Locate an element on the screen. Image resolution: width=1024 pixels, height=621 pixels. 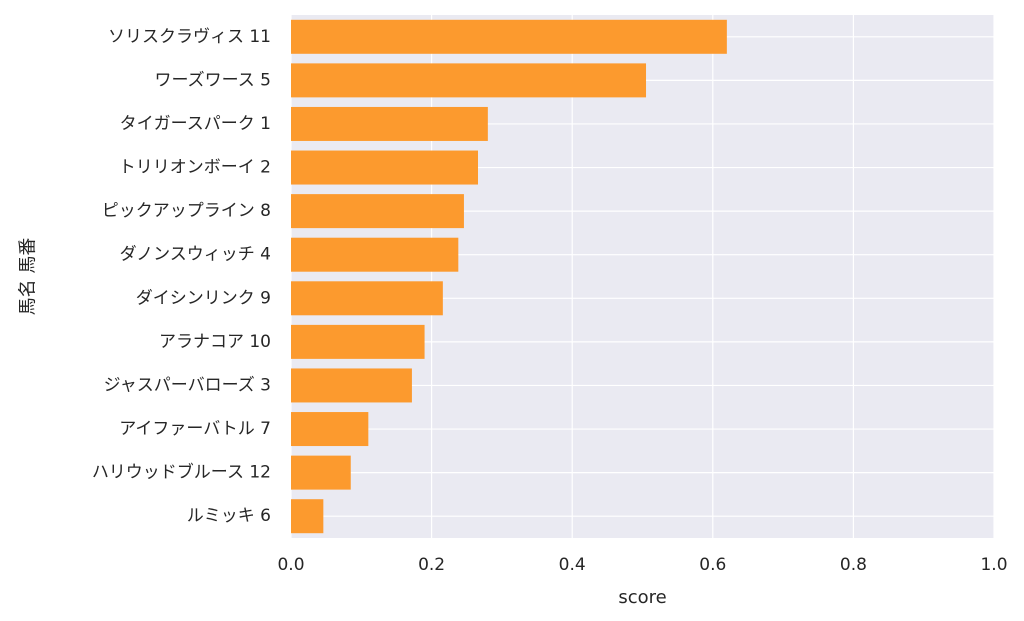
x-tick-label: 0.0 is located at coordinates (290, 565).